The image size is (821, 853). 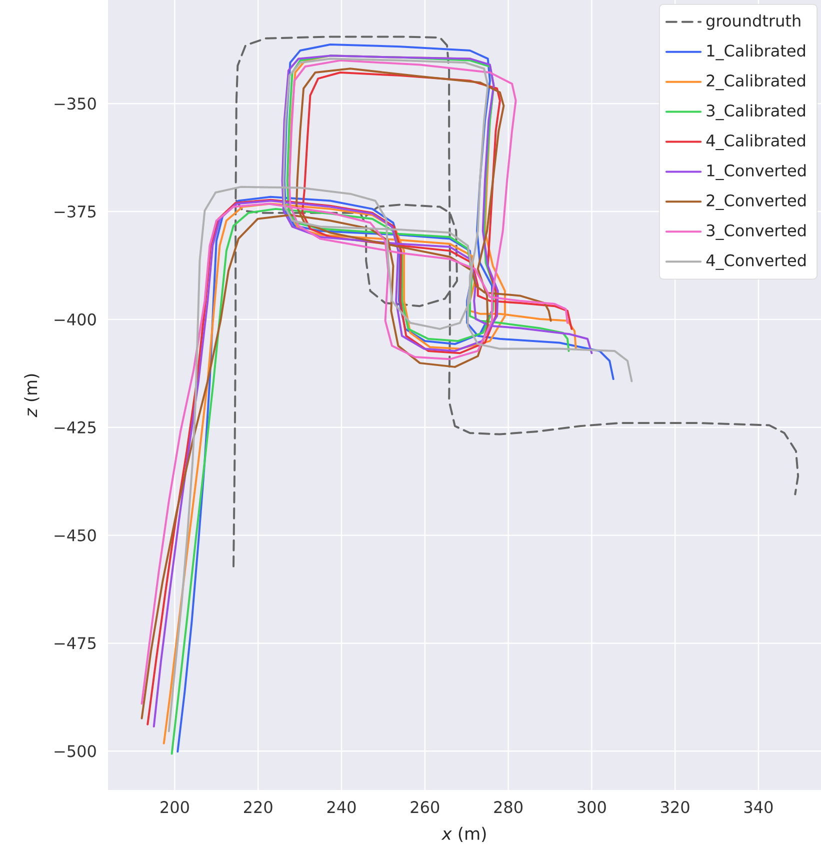 I want to click on y-tick-label: −500, so click(x=75, y=751).